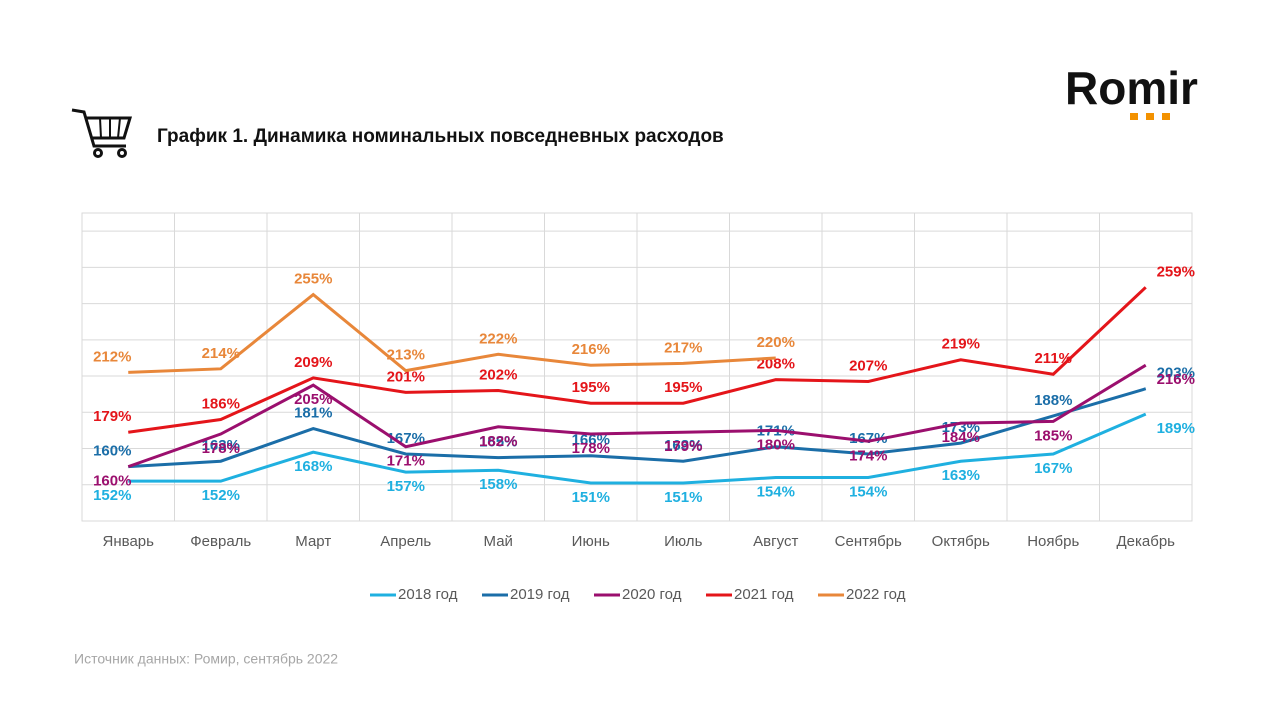 The image size is (1280, 725). Describe the element at coordinates (868, 541) in the screenshot. I see `x-tick-label: Сентябрь` at that location.